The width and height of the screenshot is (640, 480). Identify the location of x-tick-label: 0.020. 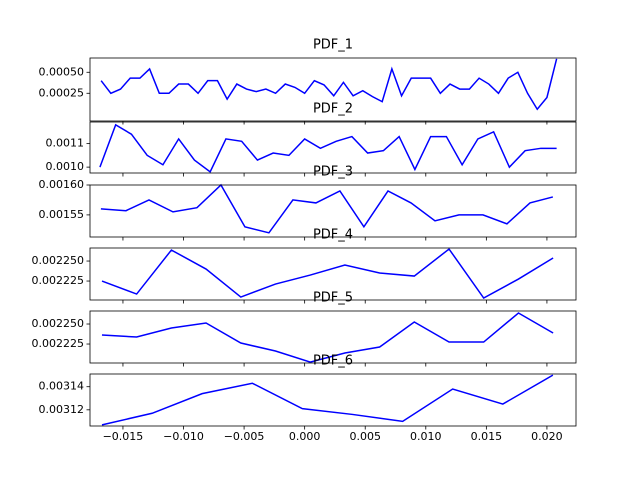
(547, 436).